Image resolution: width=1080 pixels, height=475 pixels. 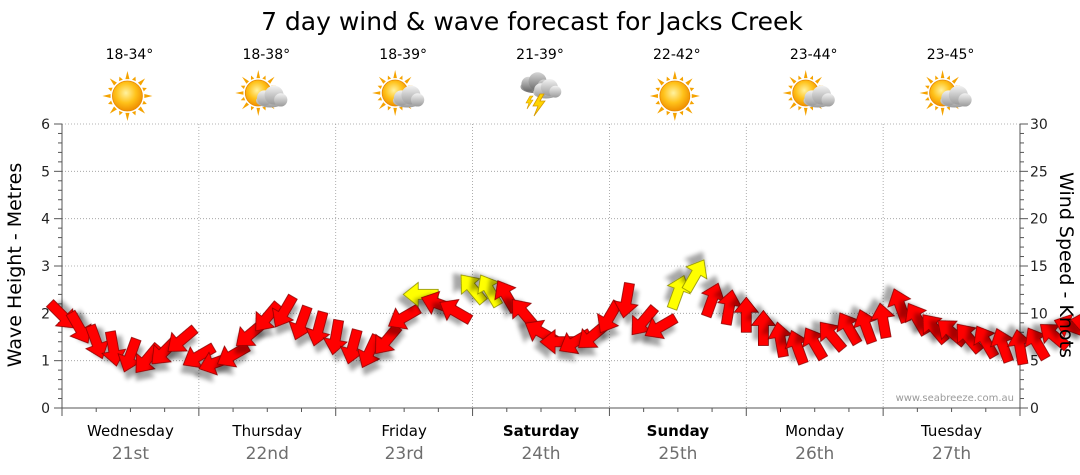 What do you see at coordinates (814, 431) in the screenshot?
I see `day-name-label: Monday` at bounding box center [814, 431].